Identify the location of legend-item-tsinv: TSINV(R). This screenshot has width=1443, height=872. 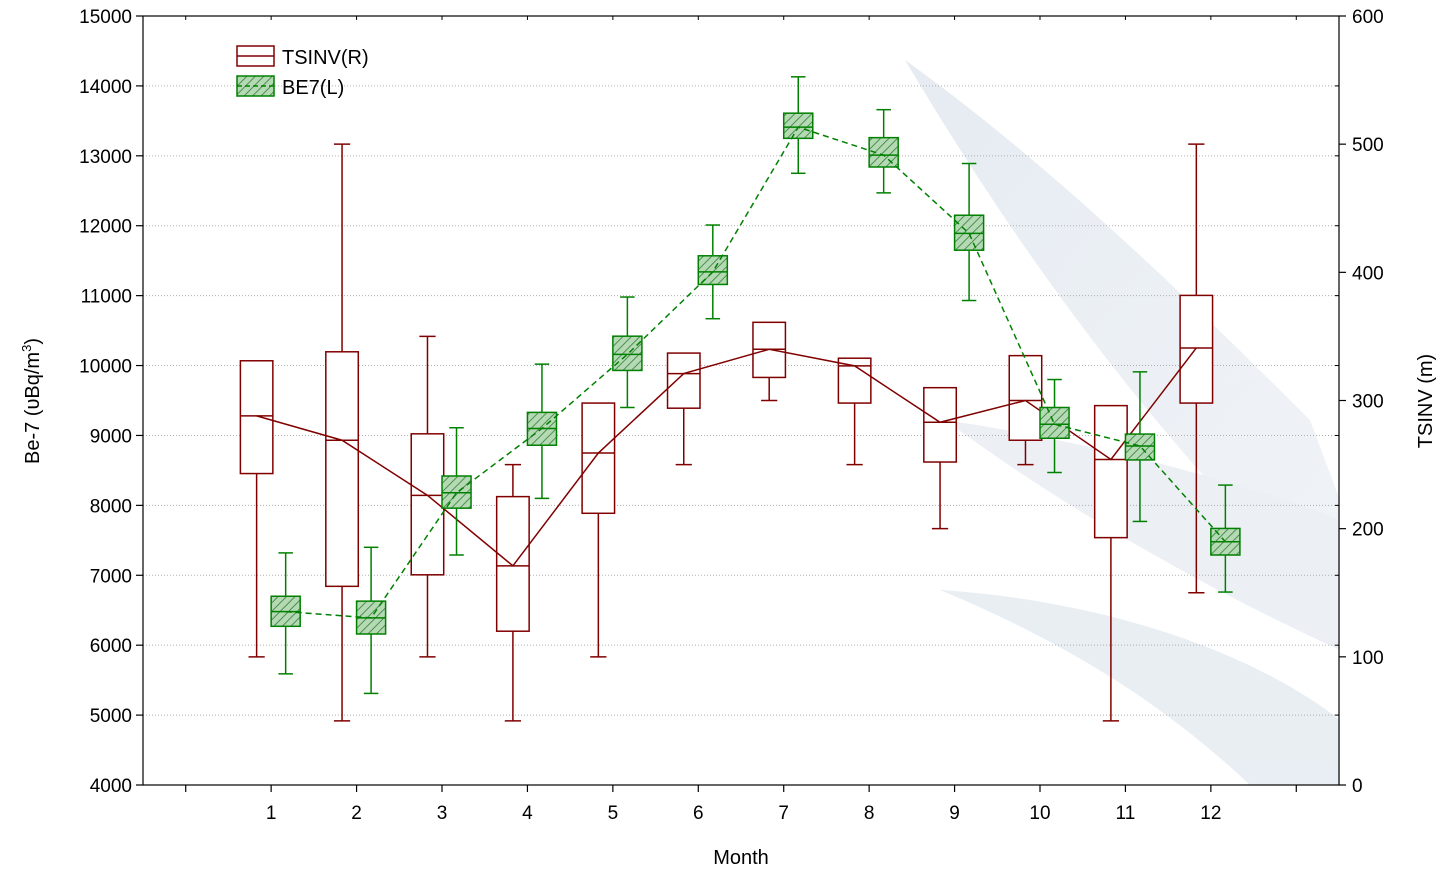
(302, 57).